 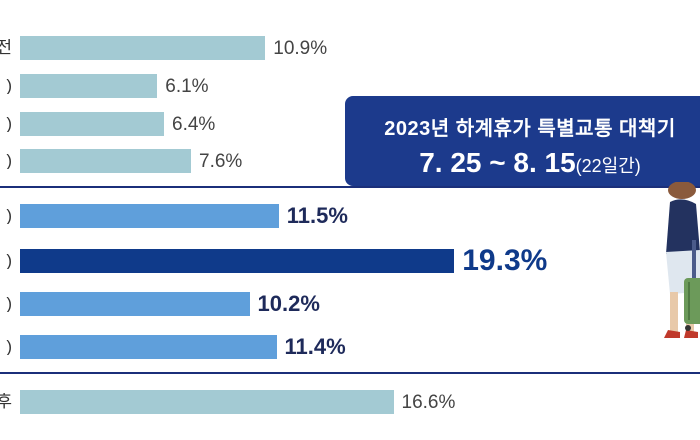 What do you see at coordinates (428, 402) in the screenshot?
I see `bar-value-label-8: 16.6%` at bounding box center [428, 402].